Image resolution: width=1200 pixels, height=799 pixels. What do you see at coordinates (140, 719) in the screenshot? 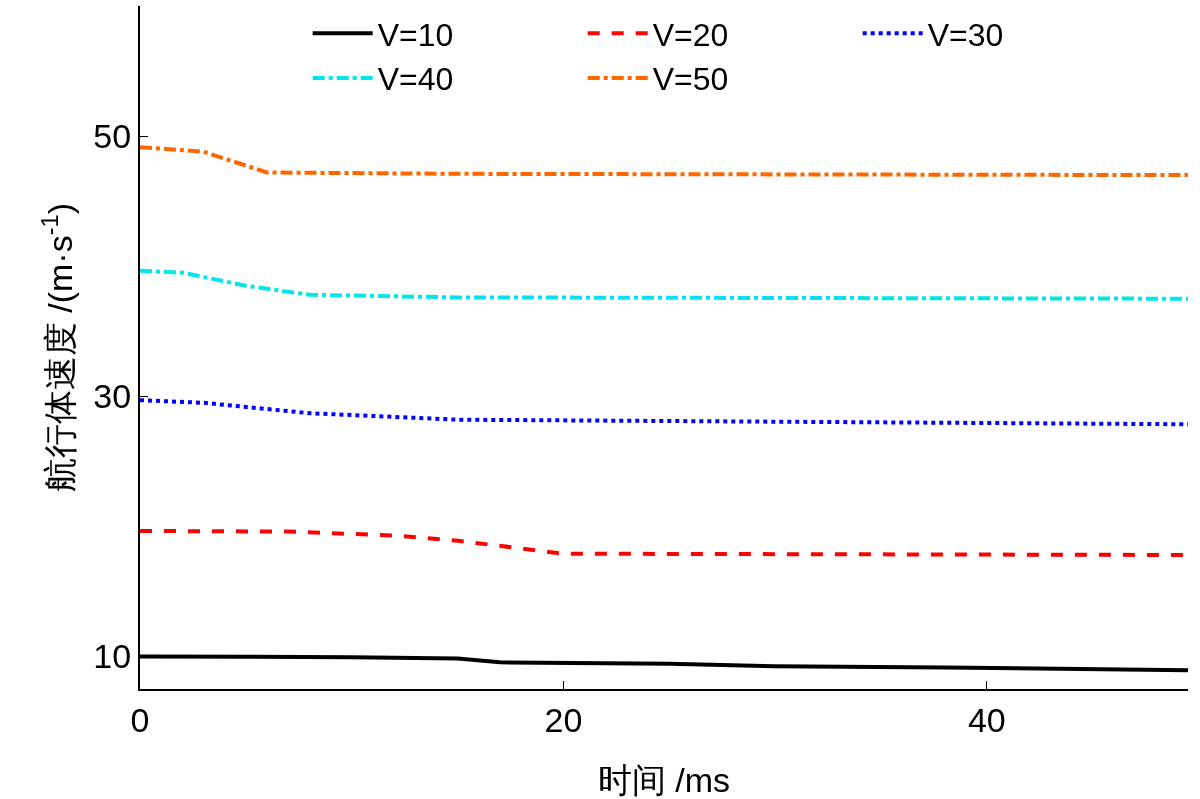
I see `x-tick-label: 0` at bounding box center [140, 719].